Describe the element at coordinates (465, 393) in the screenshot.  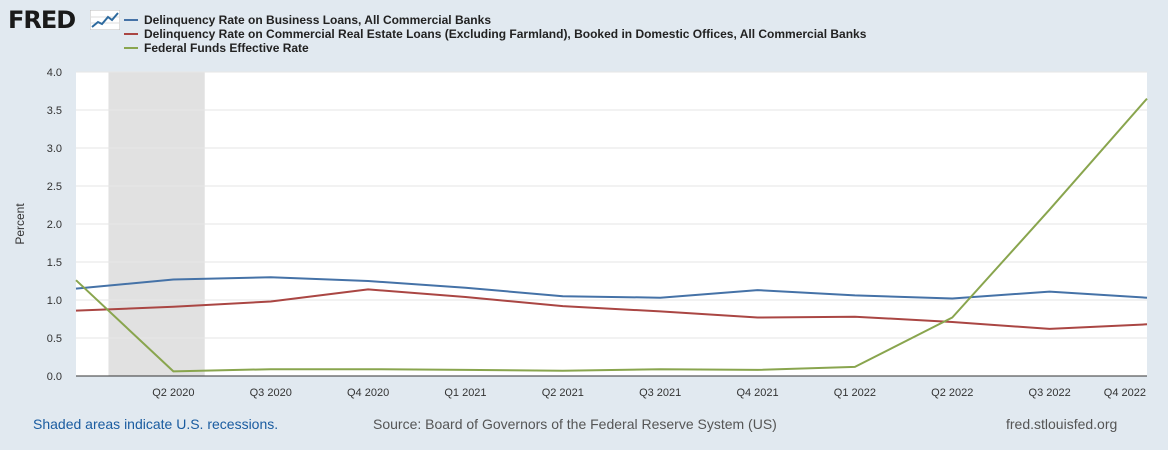
I see `x-tick-label: Q1 2021` at that location.